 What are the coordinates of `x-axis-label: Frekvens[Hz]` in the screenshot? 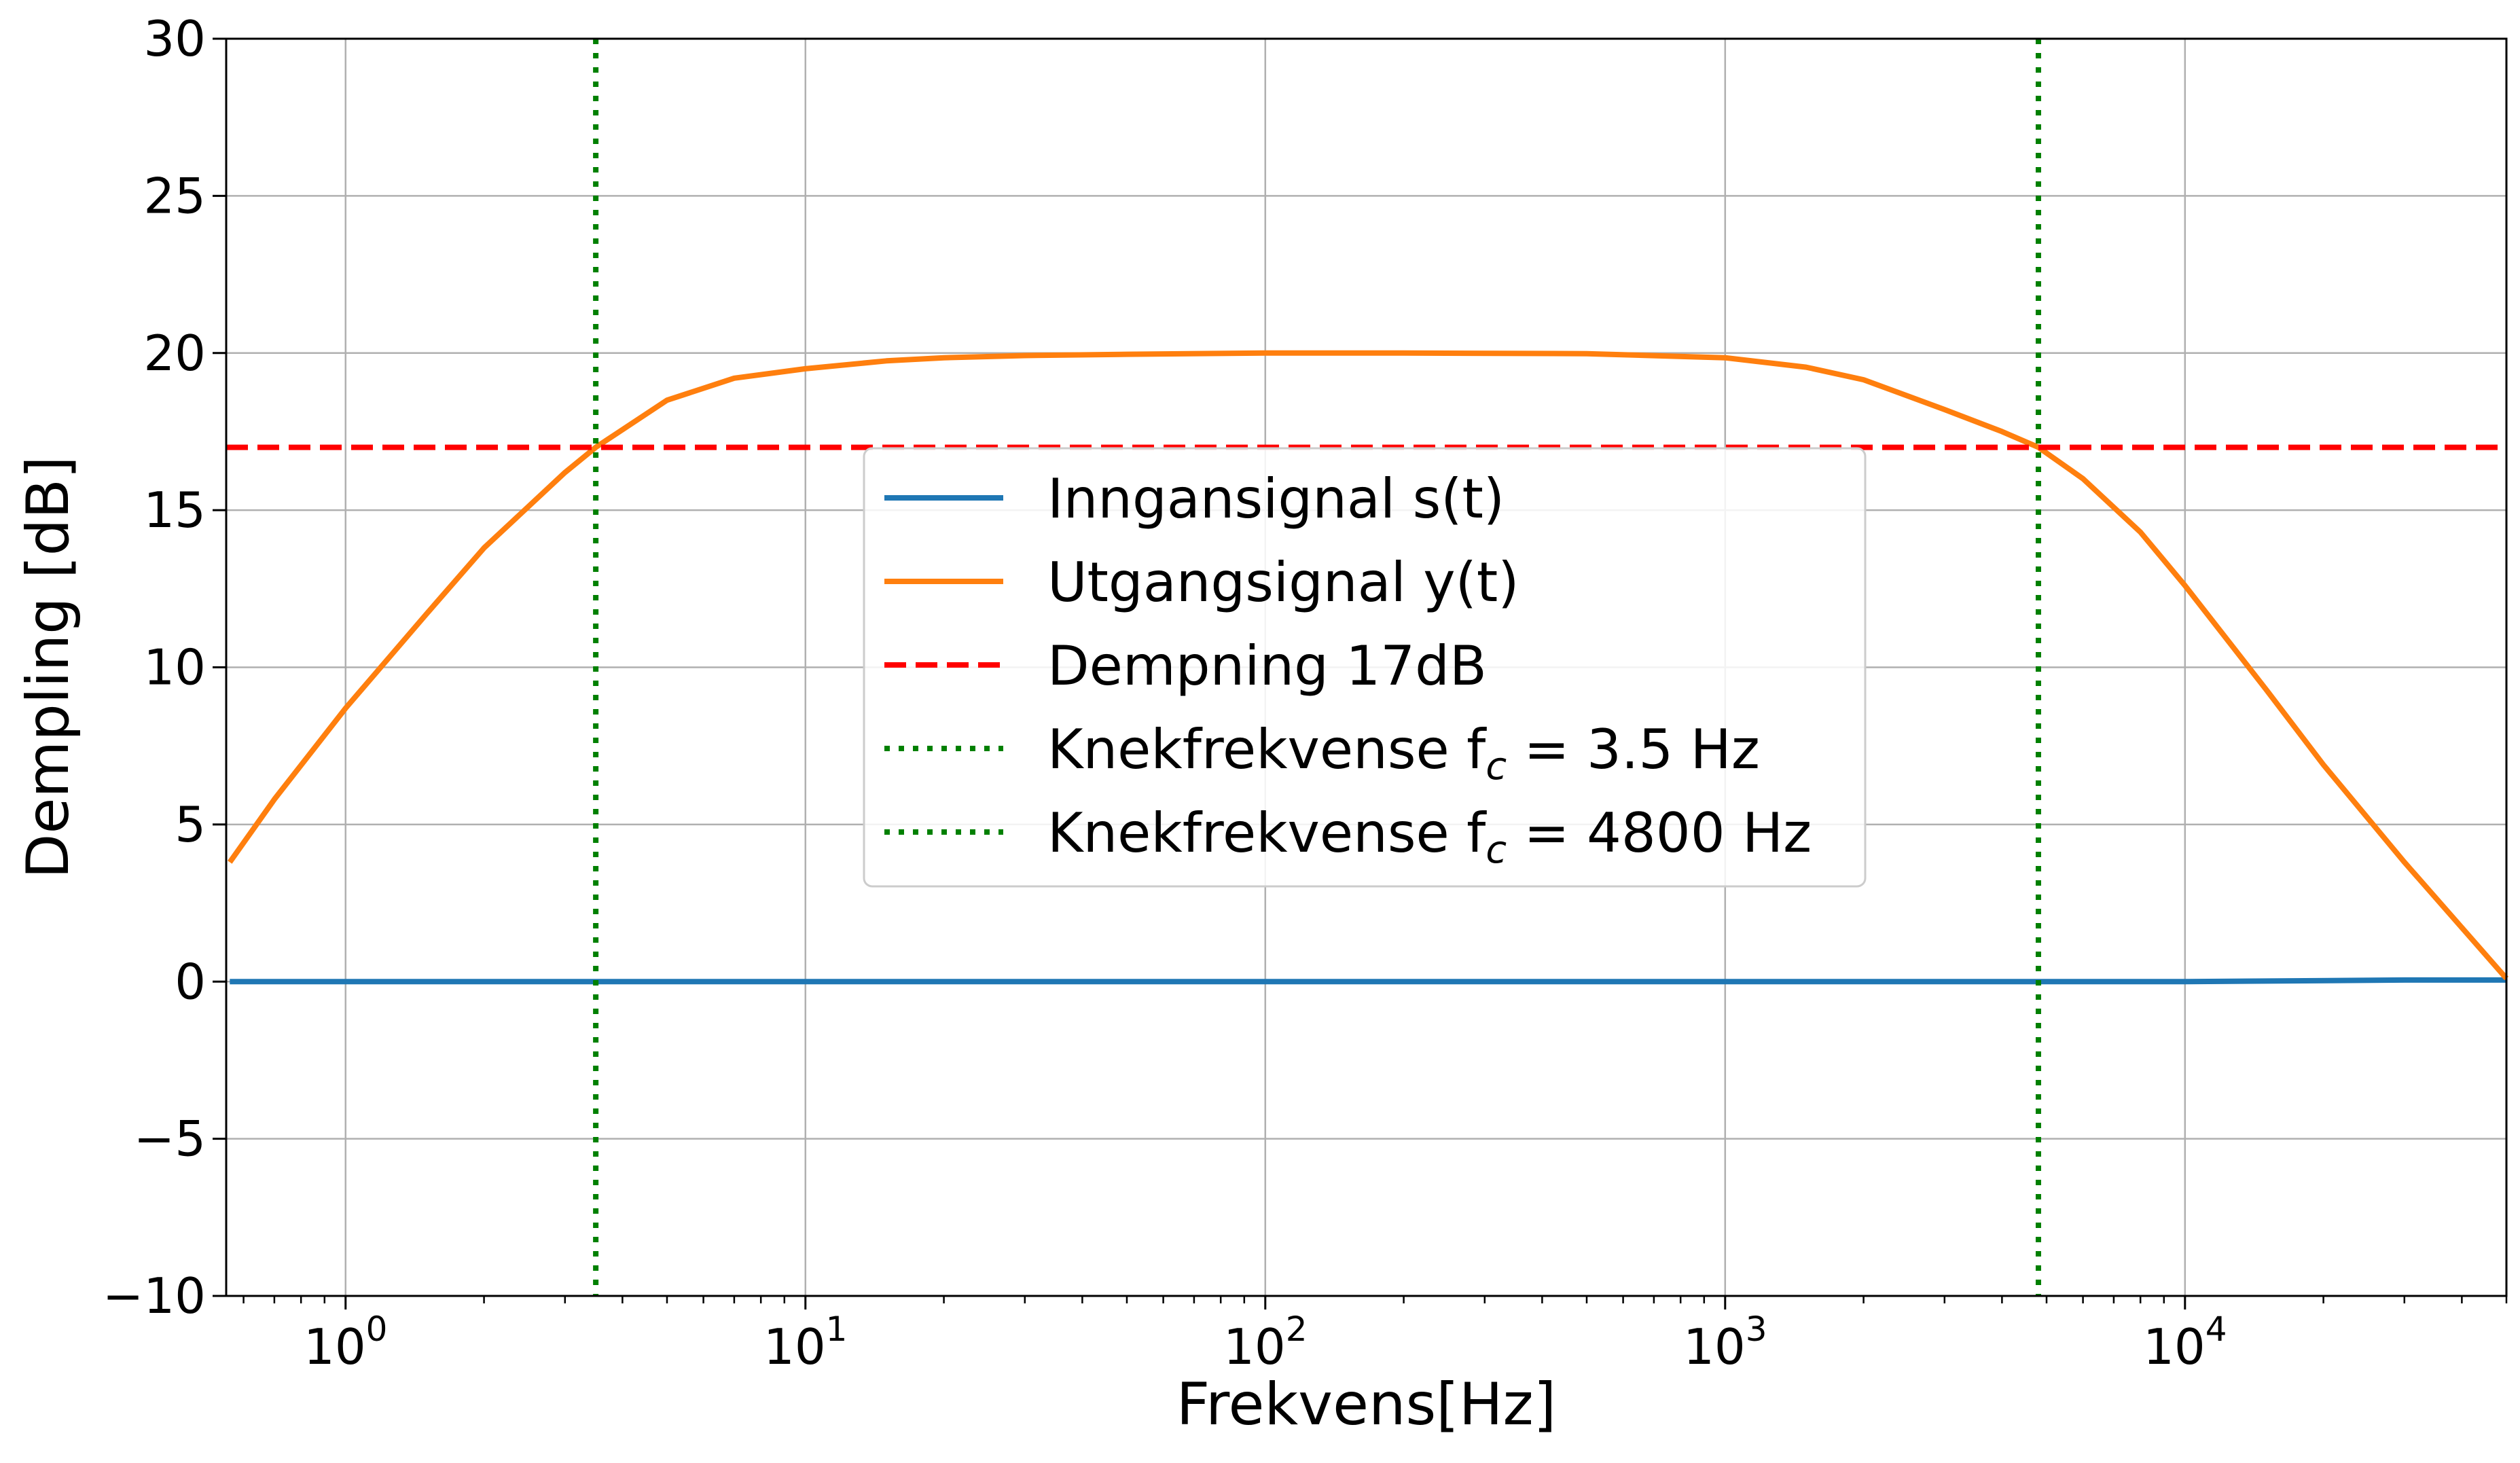 It's located at (1366, 1405).